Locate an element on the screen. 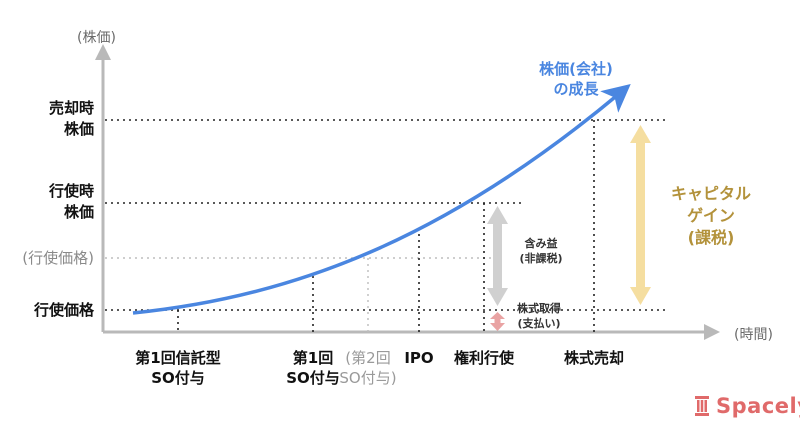 The image size is (800, 436). x-label-first-line1: 第1回 is located at coordinates (313, 358).